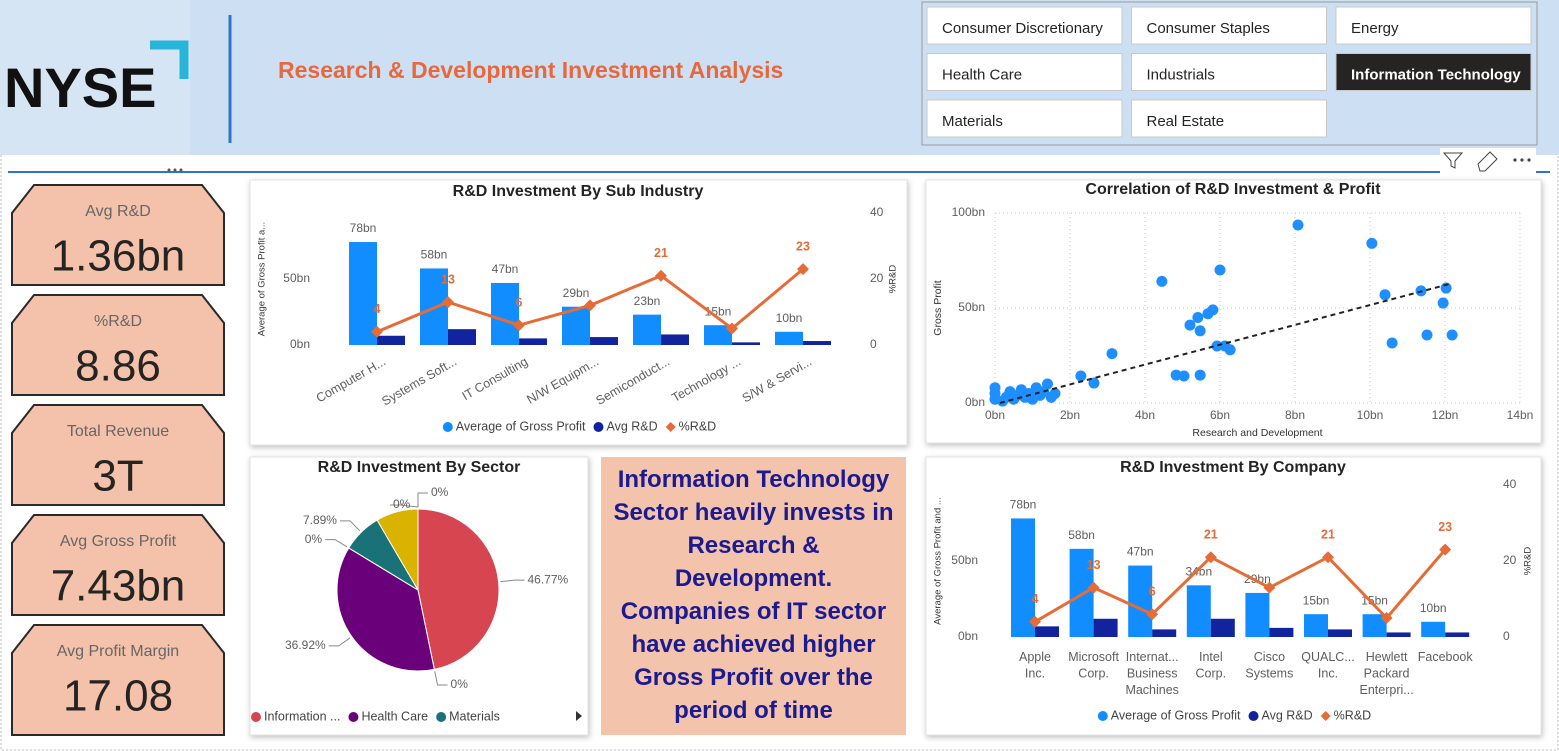 The image size is (1559, 751). What do you see at coordinates (873, 344) in the screenshot?
I see `y2-tick-label: 0` at bounding box center [873, 344].